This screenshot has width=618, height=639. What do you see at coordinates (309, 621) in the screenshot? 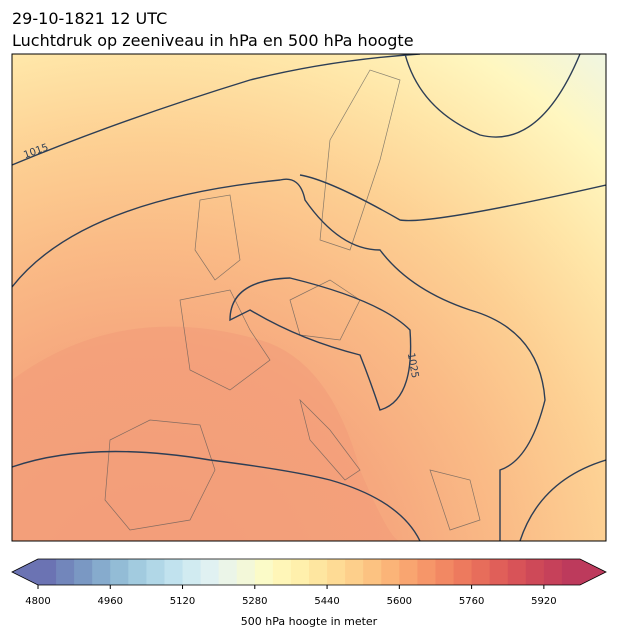
I see `colorbar-label: 500 hPa hoogte in meter` at bounding box center [309, 621].